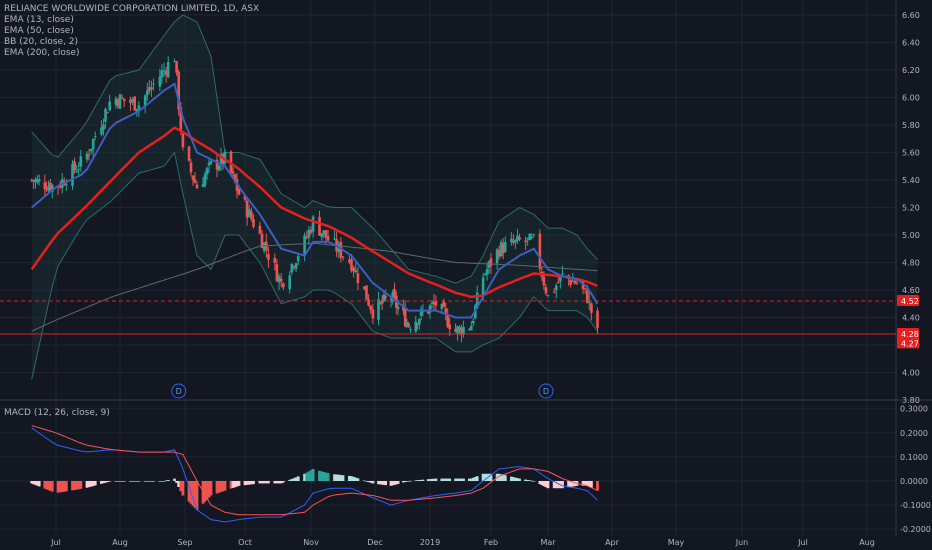 This screenshot has height=550, width=932. Describe the element at coordinates (914, 481) in the screenshot. I see `macd-tick-label: 0.0000` at that location.